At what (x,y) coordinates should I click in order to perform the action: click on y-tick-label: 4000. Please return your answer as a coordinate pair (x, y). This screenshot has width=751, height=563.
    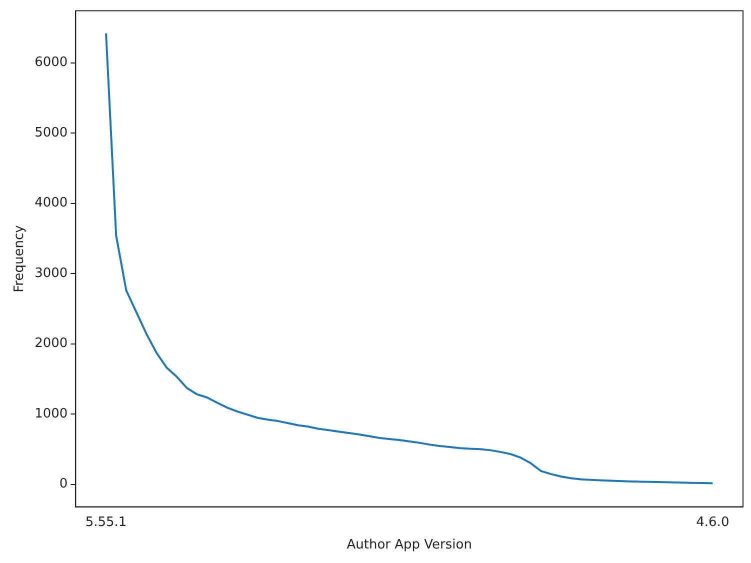
    Looking at the image, I should click on (51, 203).